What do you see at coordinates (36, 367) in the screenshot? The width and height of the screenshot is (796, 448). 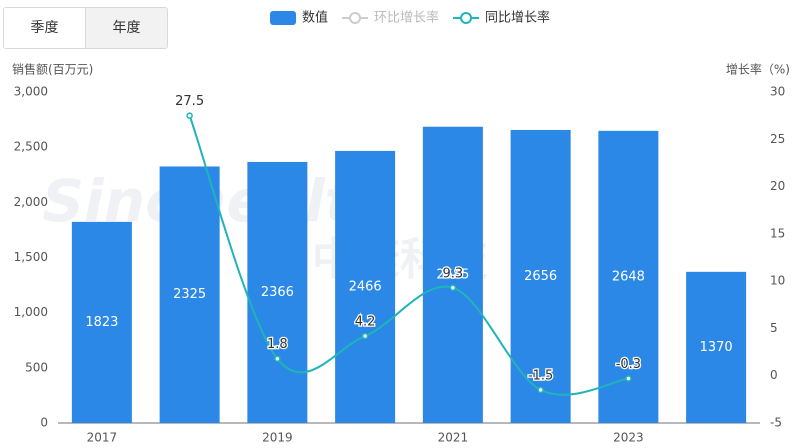 I see `y-tick-label: 500` at bounding box center [36, 367].